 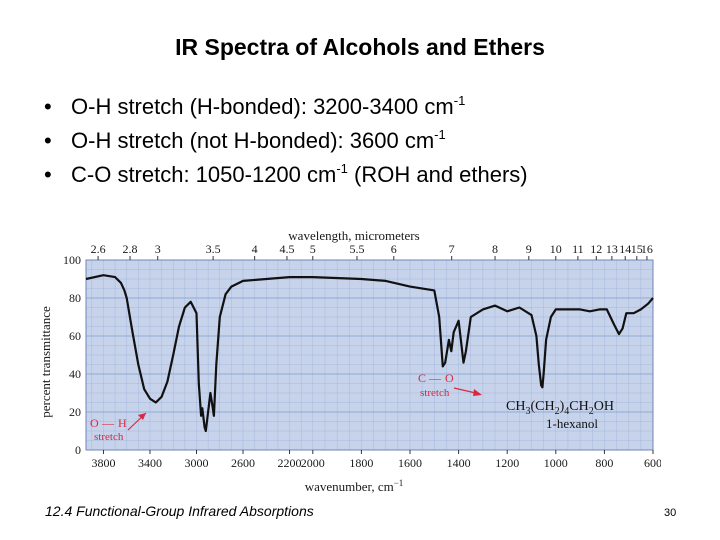 I want to click on bottom-tick-label: 3000, so click(x=196, y=463).